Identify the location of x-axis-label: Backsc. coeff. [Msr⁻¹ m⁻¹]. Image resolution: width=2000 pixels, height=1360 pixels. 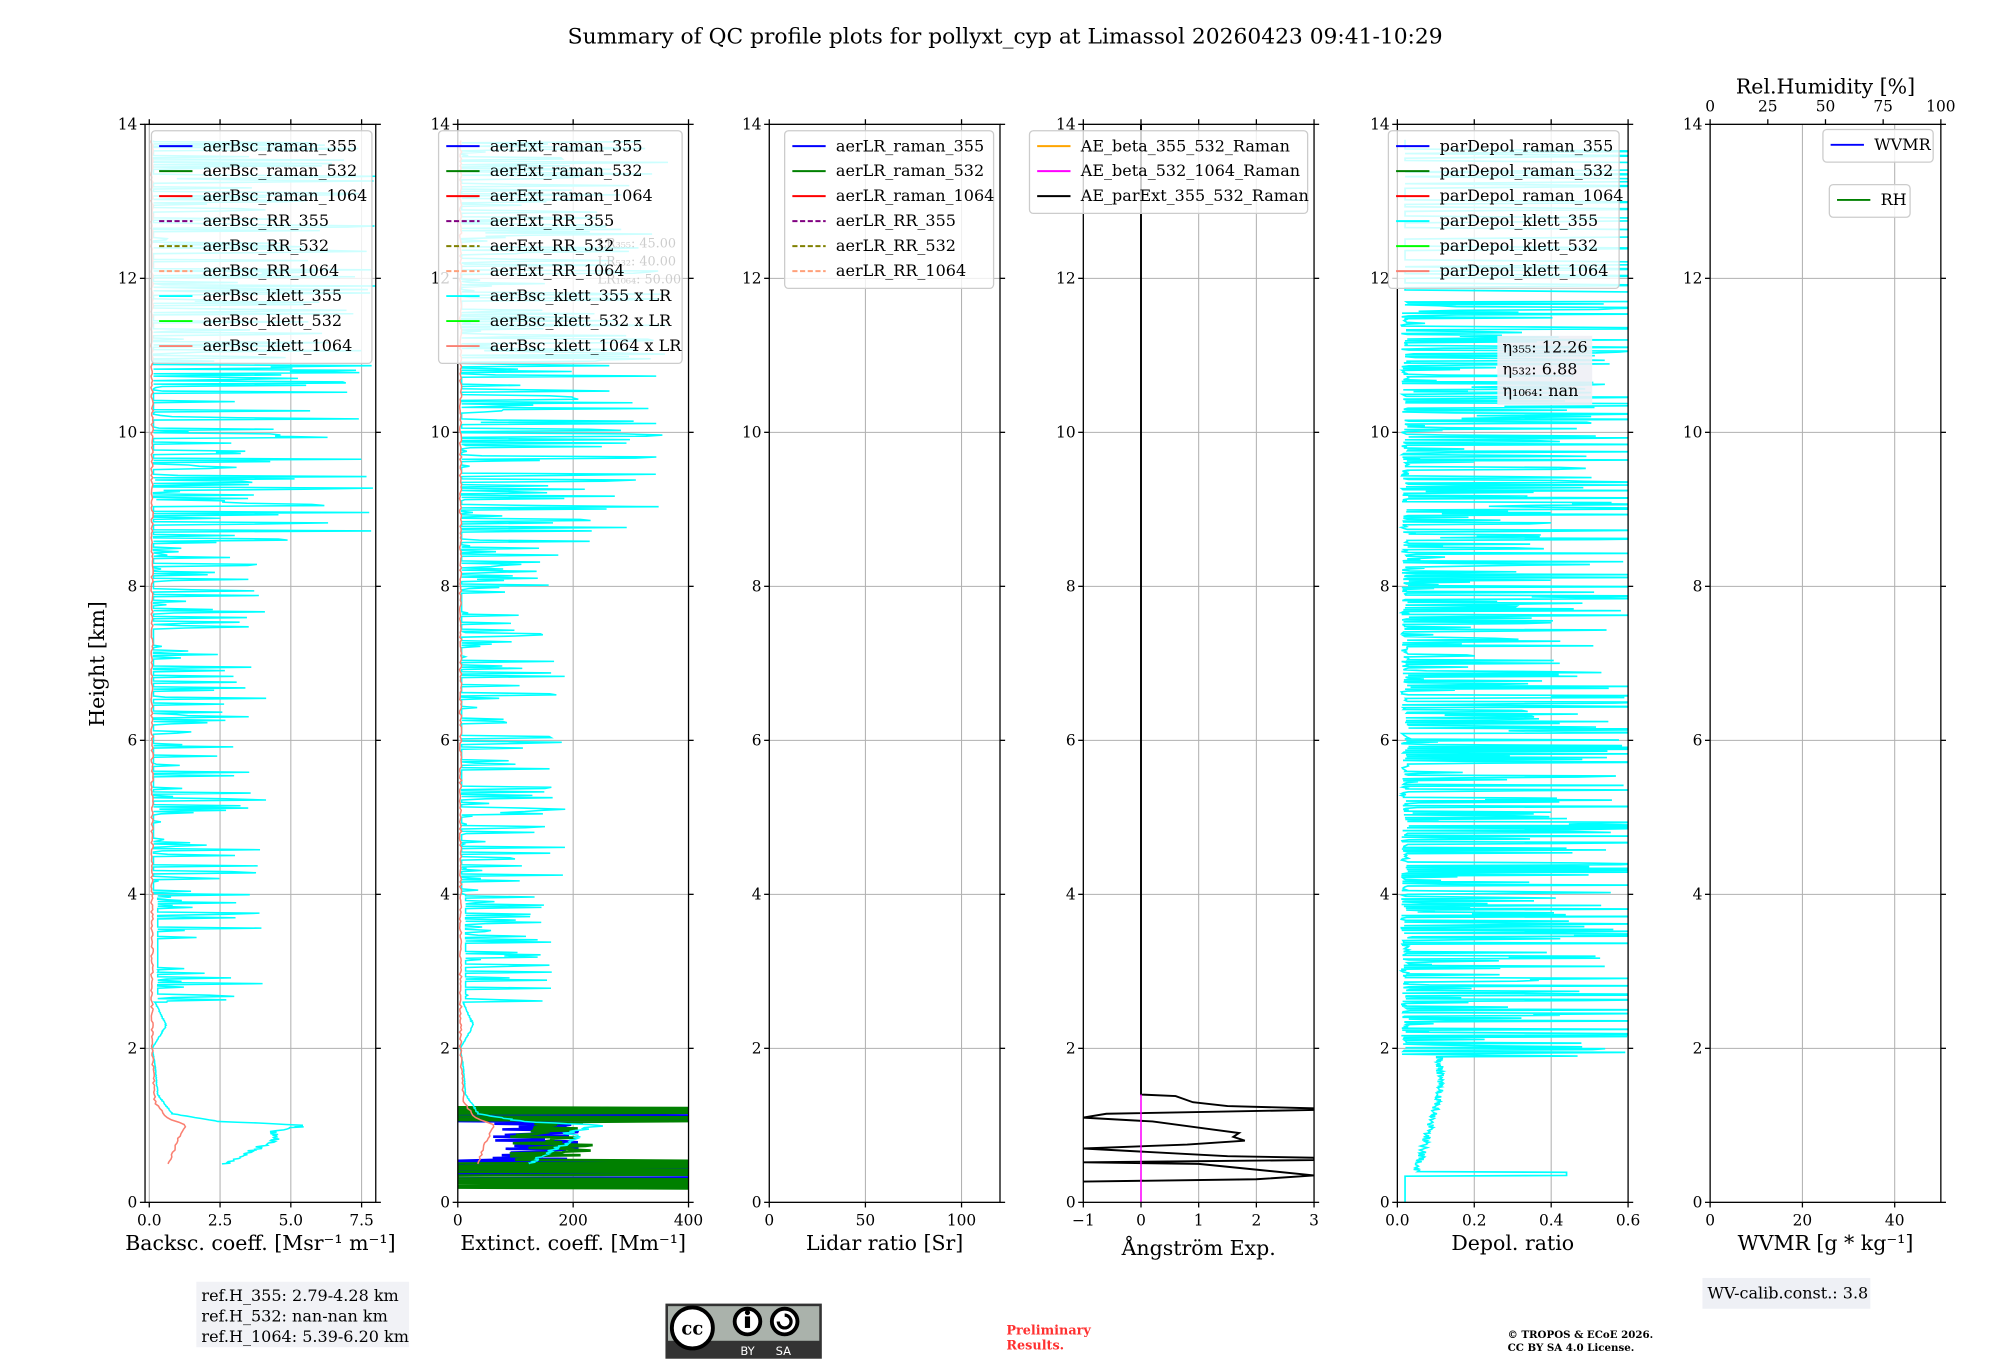
(260, 1243).